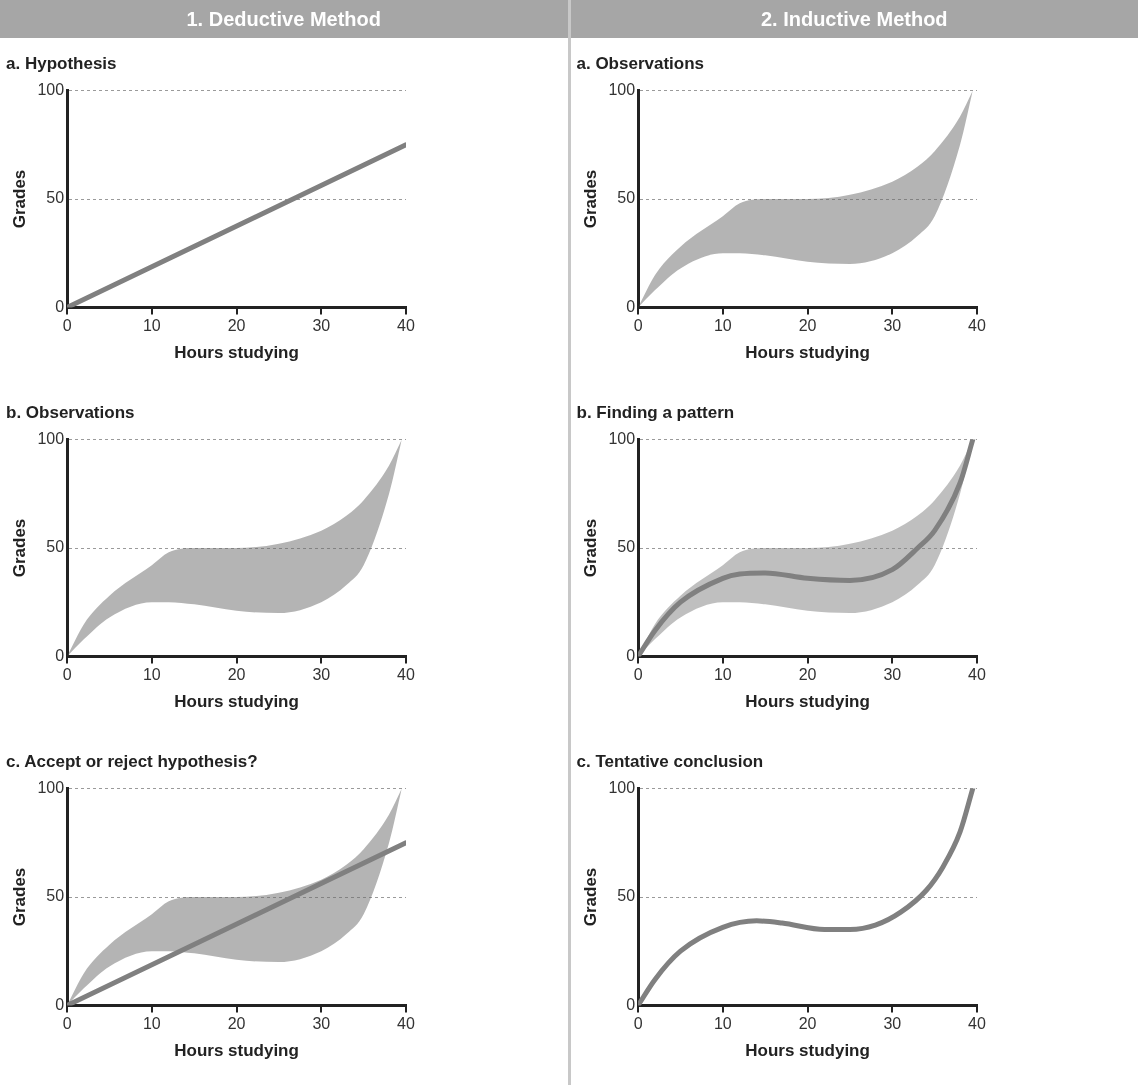 The image size is (1138, 1086). What do you see at coordinates (854, 19) in the screenshot?
I see `text: 2. Inductive Method` at bounding box center [854, 19].